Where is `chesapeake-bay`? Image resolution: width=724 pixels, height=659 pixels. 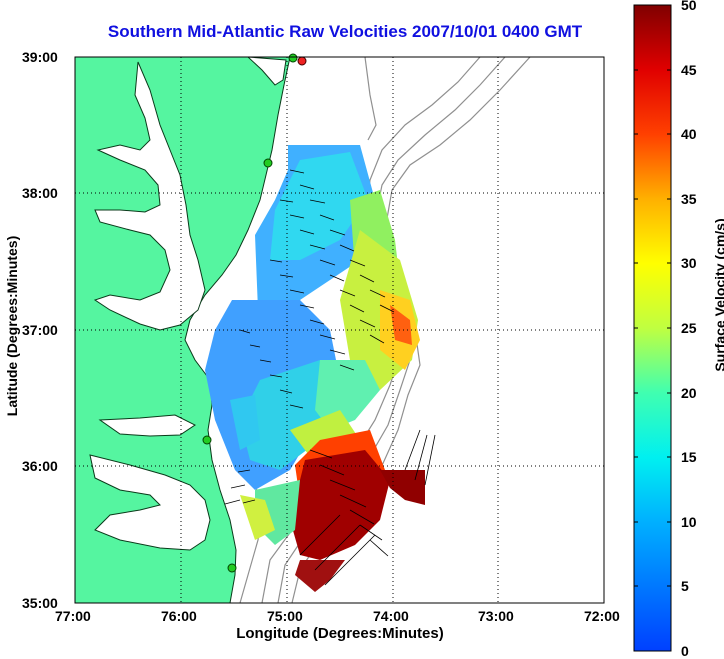
chesapeake-bay is located at coordinates (149, 196).